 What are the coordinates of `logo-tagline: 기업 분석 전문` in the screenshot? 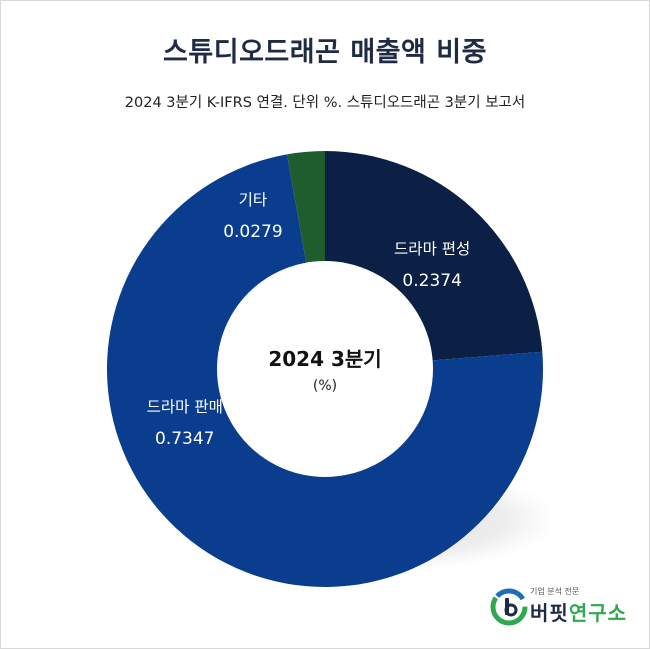 It's located at (555, 591).